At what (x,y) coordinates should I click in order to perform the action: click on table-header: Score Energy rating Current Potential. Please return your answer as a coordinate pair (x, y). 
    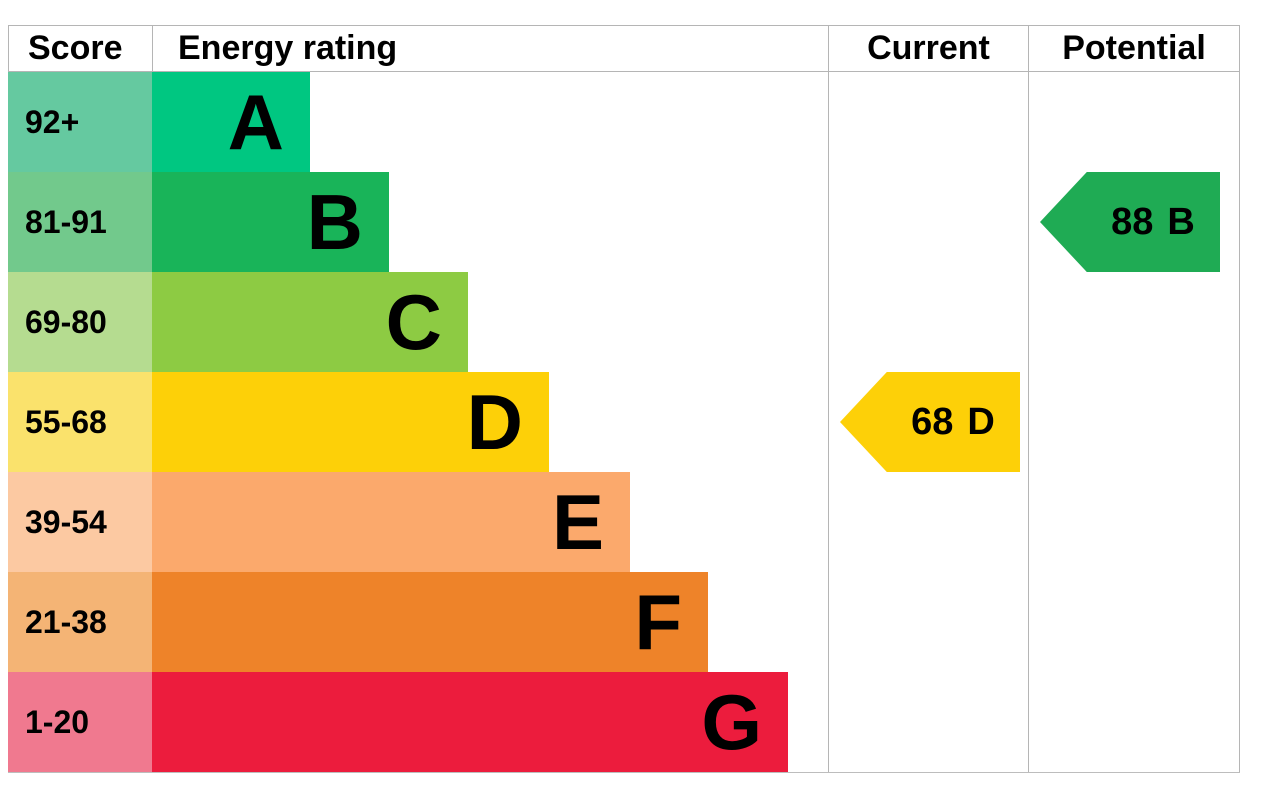
    Looking at the image, I should click on (624, 48).